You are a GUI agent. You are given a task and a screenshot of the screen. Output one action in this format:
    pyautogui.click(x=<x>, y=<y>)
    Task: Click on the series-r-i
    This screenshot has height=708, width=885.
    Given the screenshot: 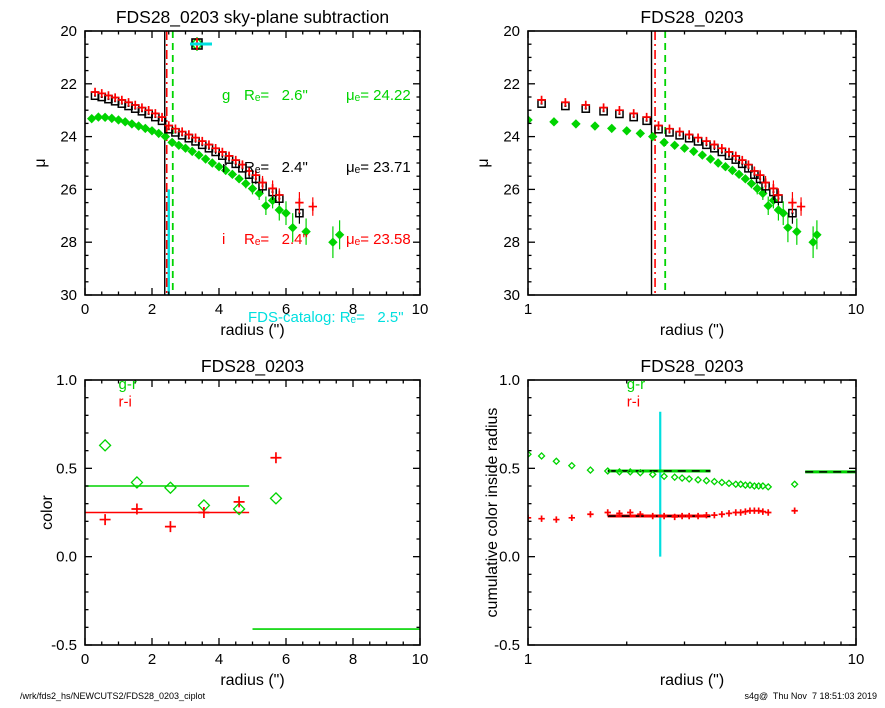 What is the action you would take?
    pyautogui.click(x=190, y=492)
    